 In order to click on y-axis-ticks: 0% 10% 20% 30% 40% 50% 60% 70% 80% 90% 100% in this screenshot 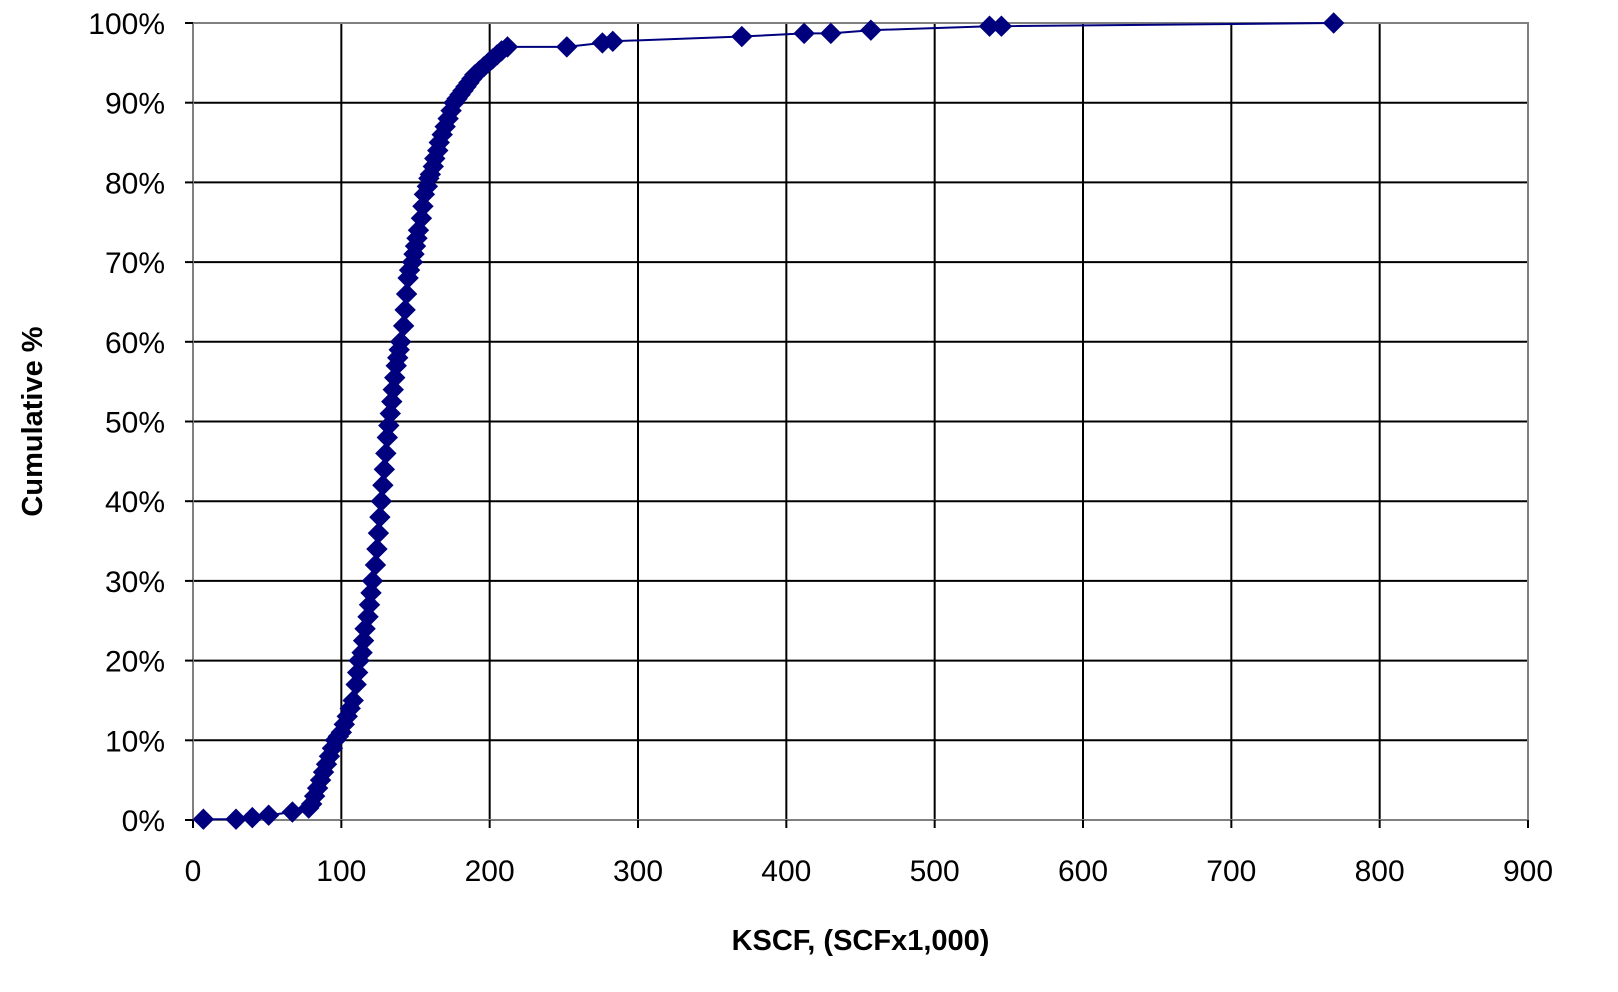, I will do `click(140, 423)`.